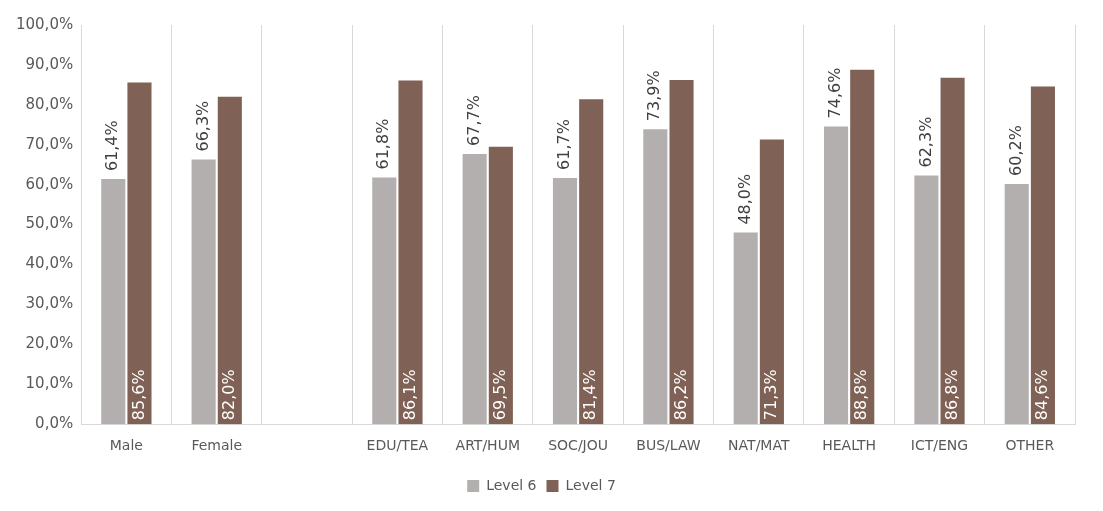 The image size is (1103, 511). Describe the element at coordinates (564, 144) in the screenshot. I see `data-label: 61,7%` at that location.